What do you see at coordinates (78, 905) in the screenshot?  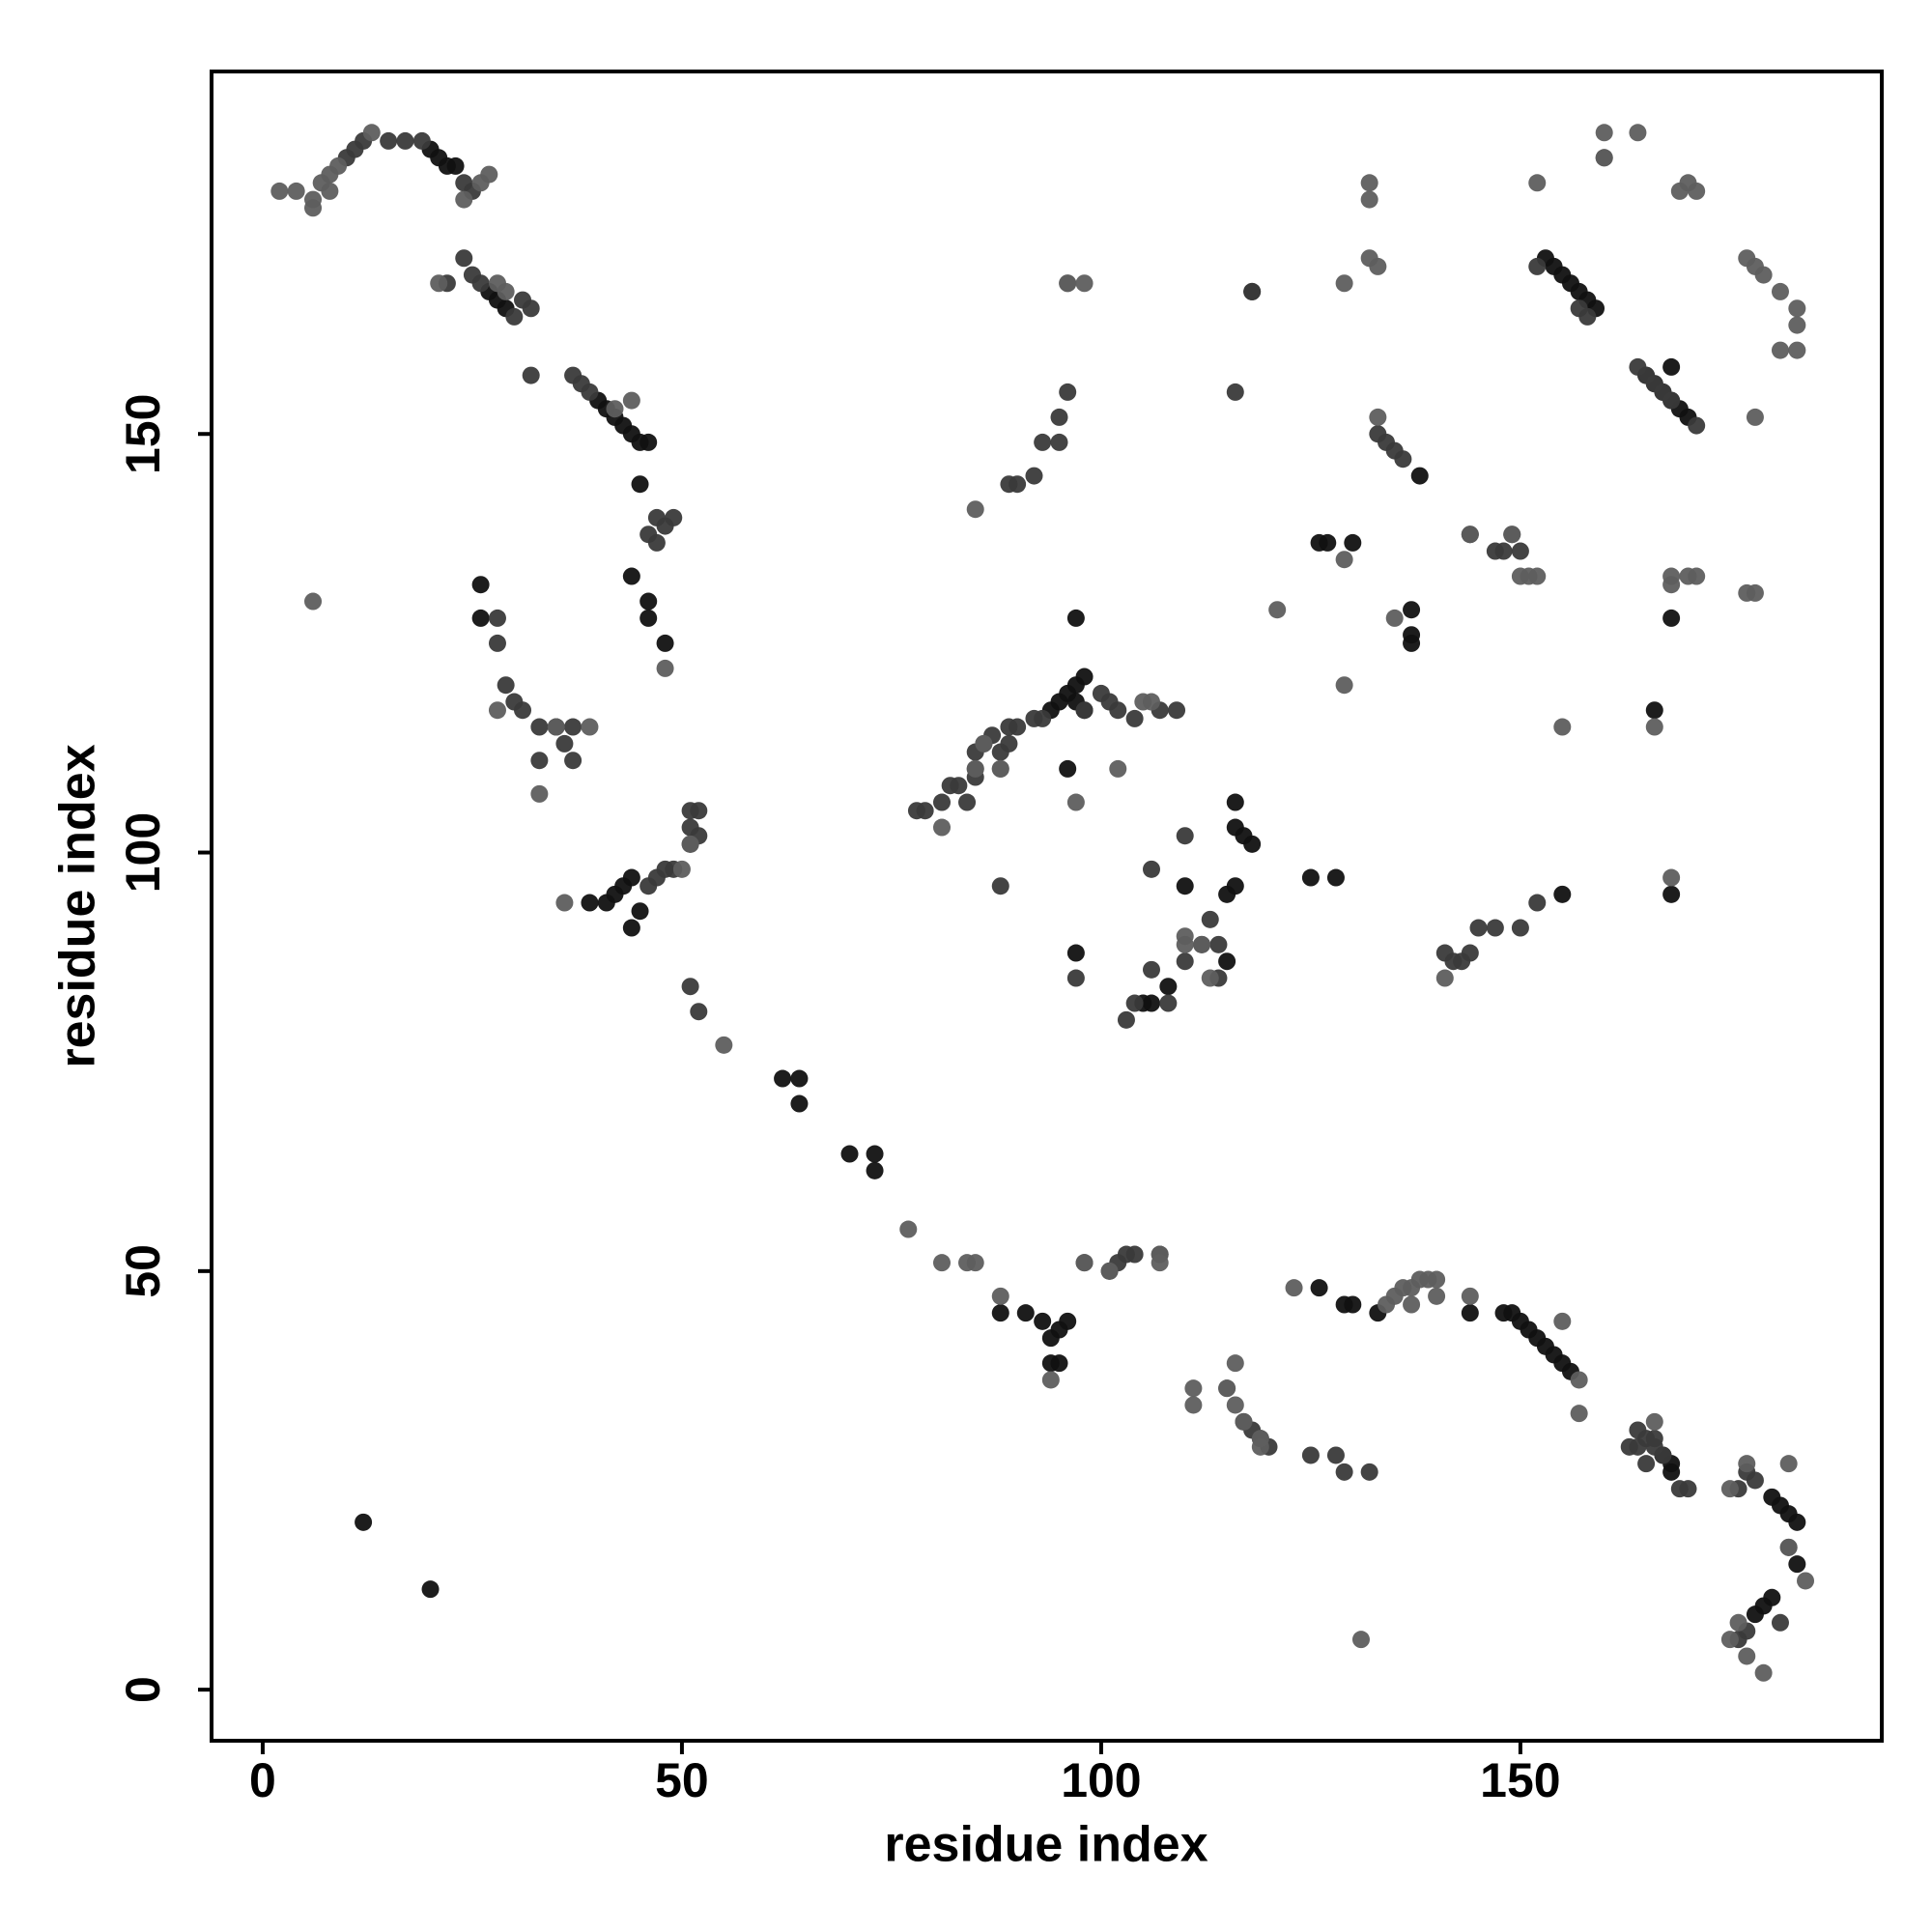 I see `y-axis-title: residue index` at bounding box center [78, 905].